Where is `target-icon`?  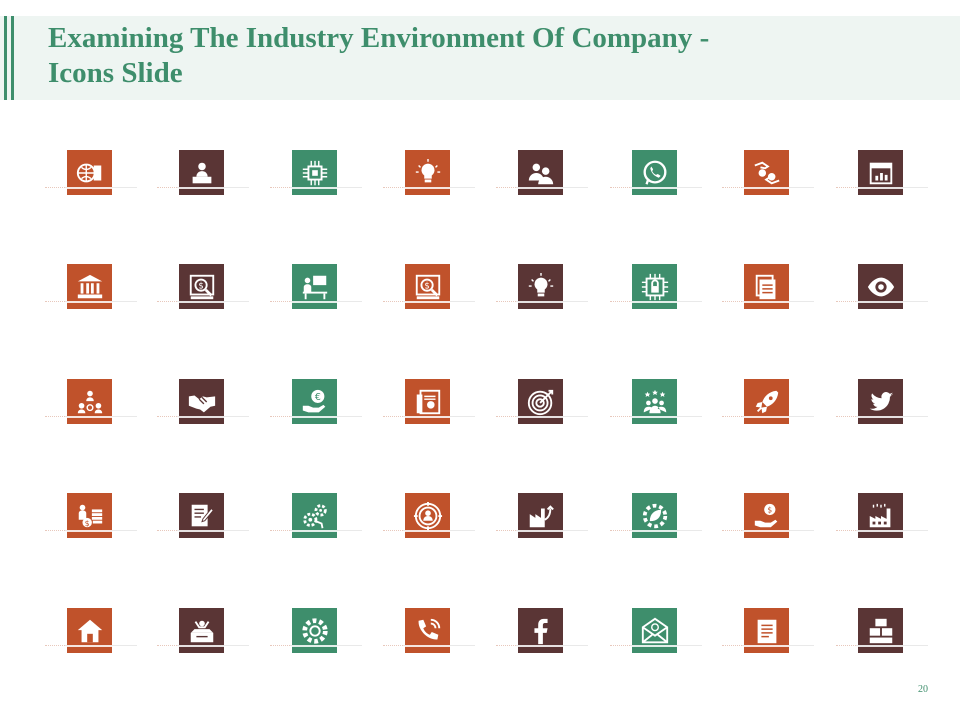
target-icon is located at coordinates (540, 401).